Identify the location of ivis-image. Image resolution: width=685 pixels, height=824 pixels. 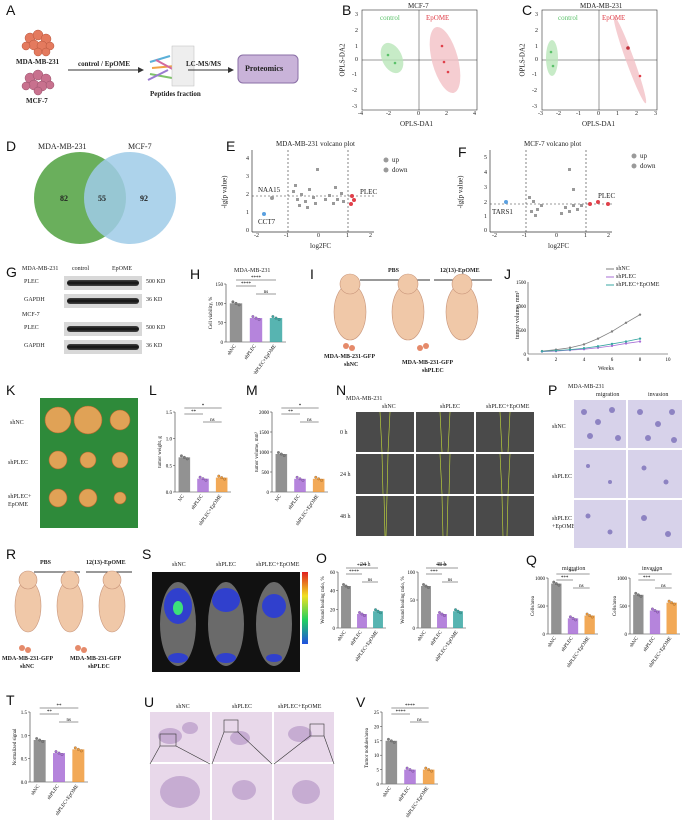
(226, 622).